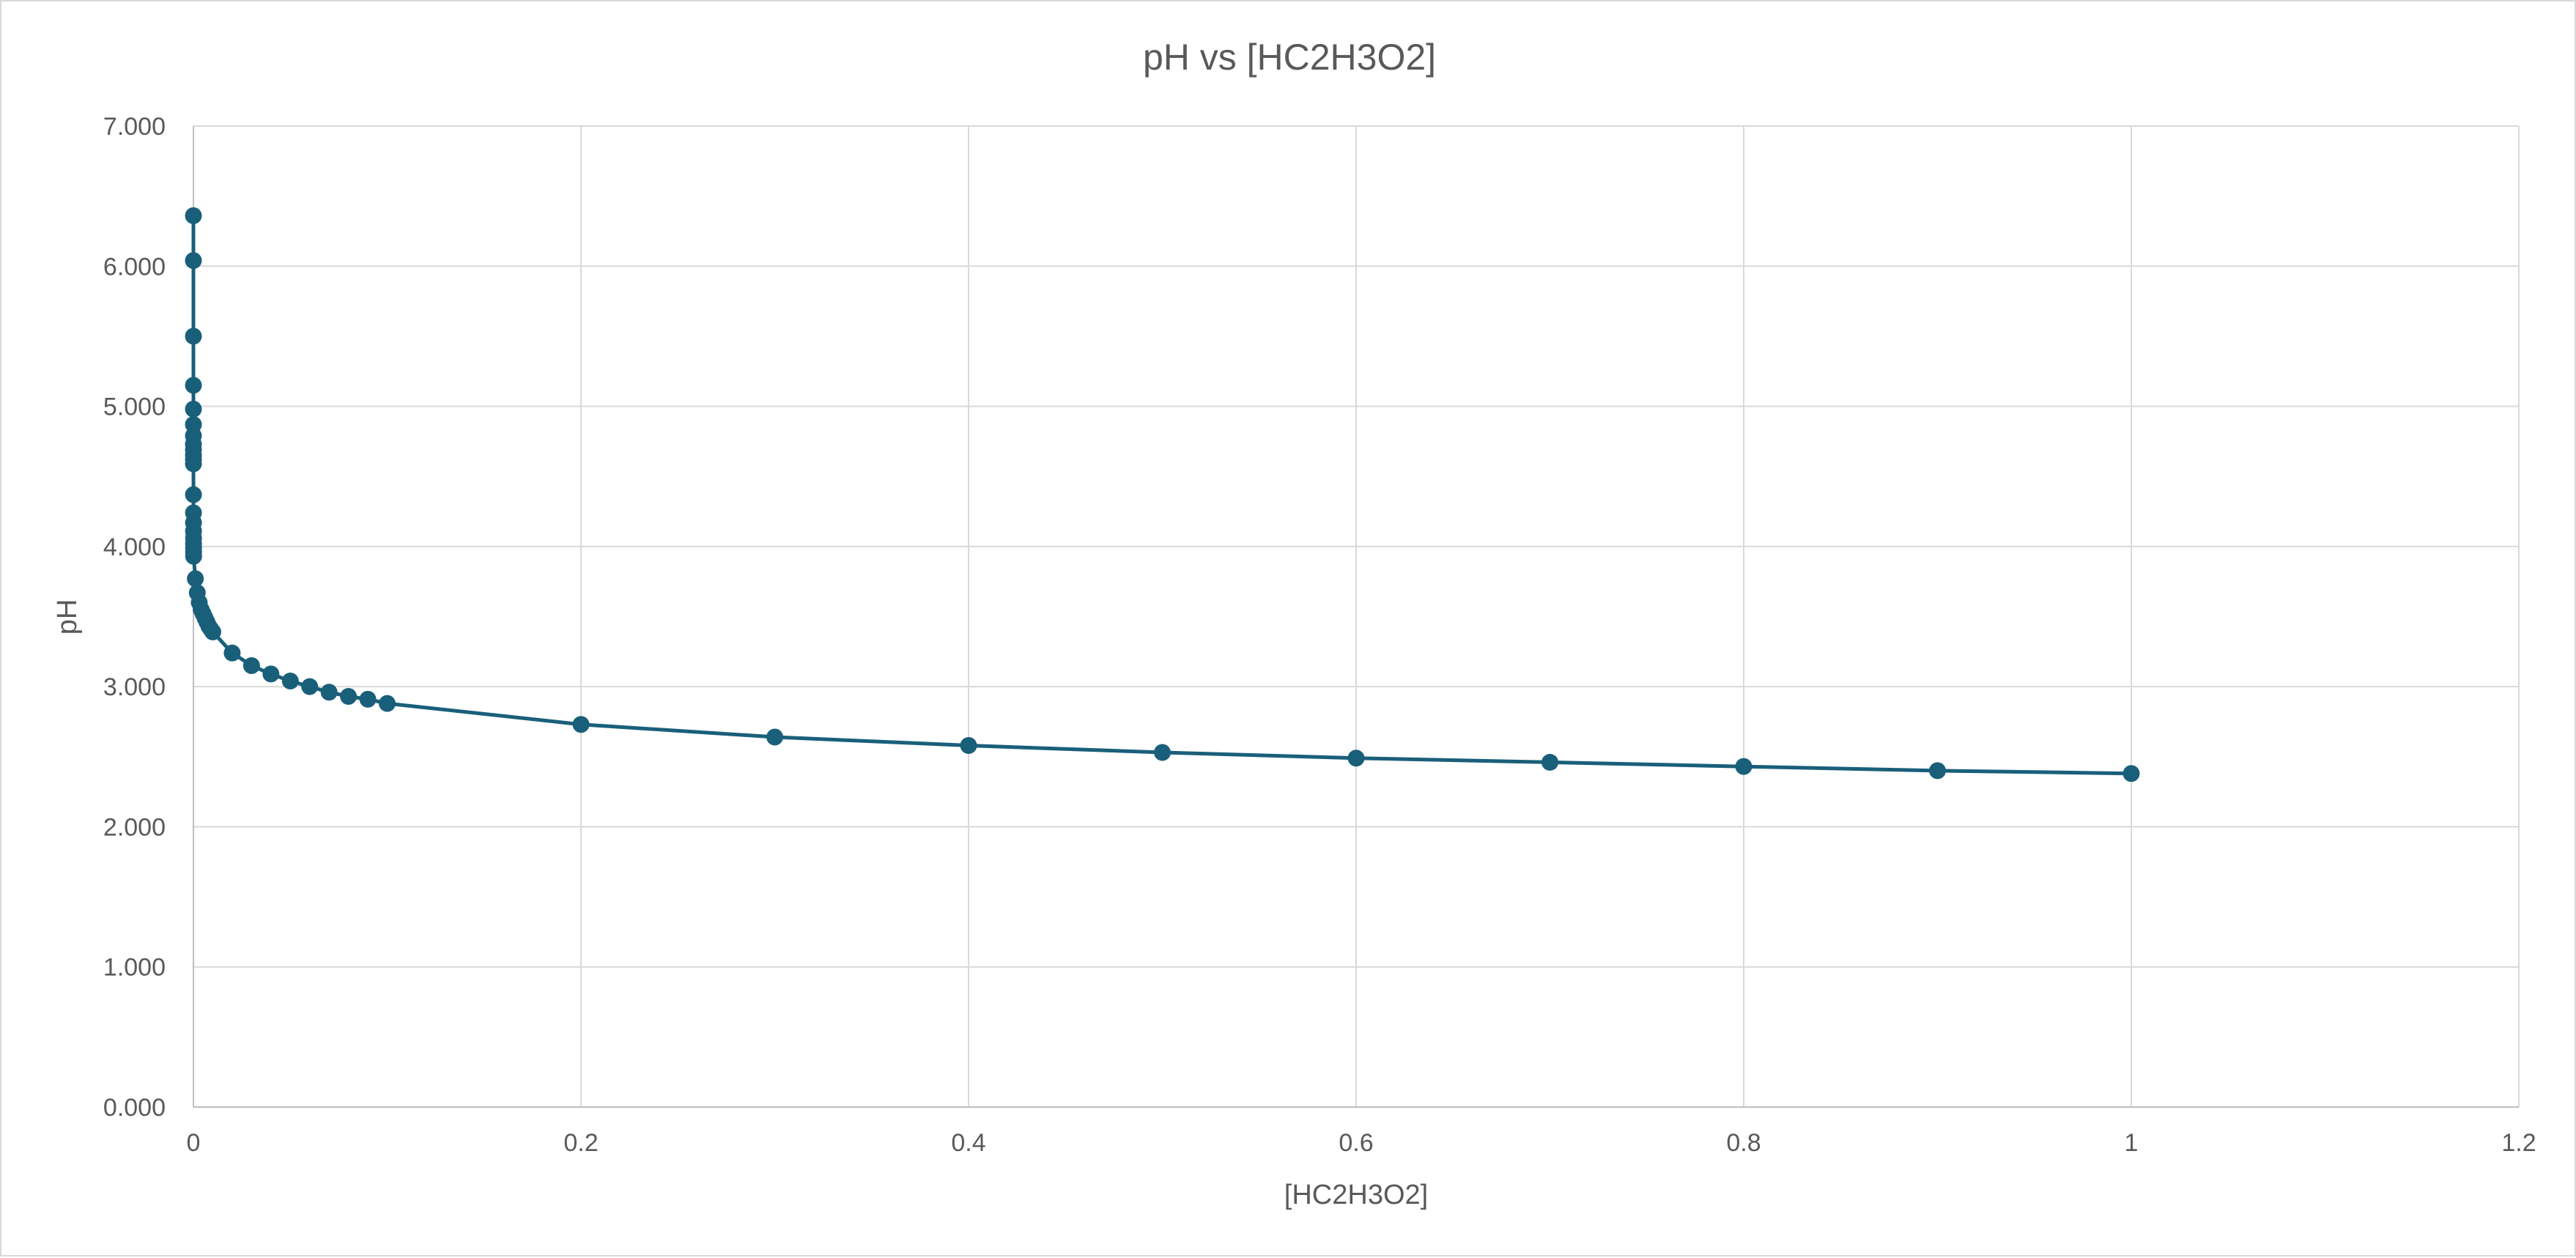  I want to click on x-axis-title: [HC2H3O2], so click(1356, 1195).